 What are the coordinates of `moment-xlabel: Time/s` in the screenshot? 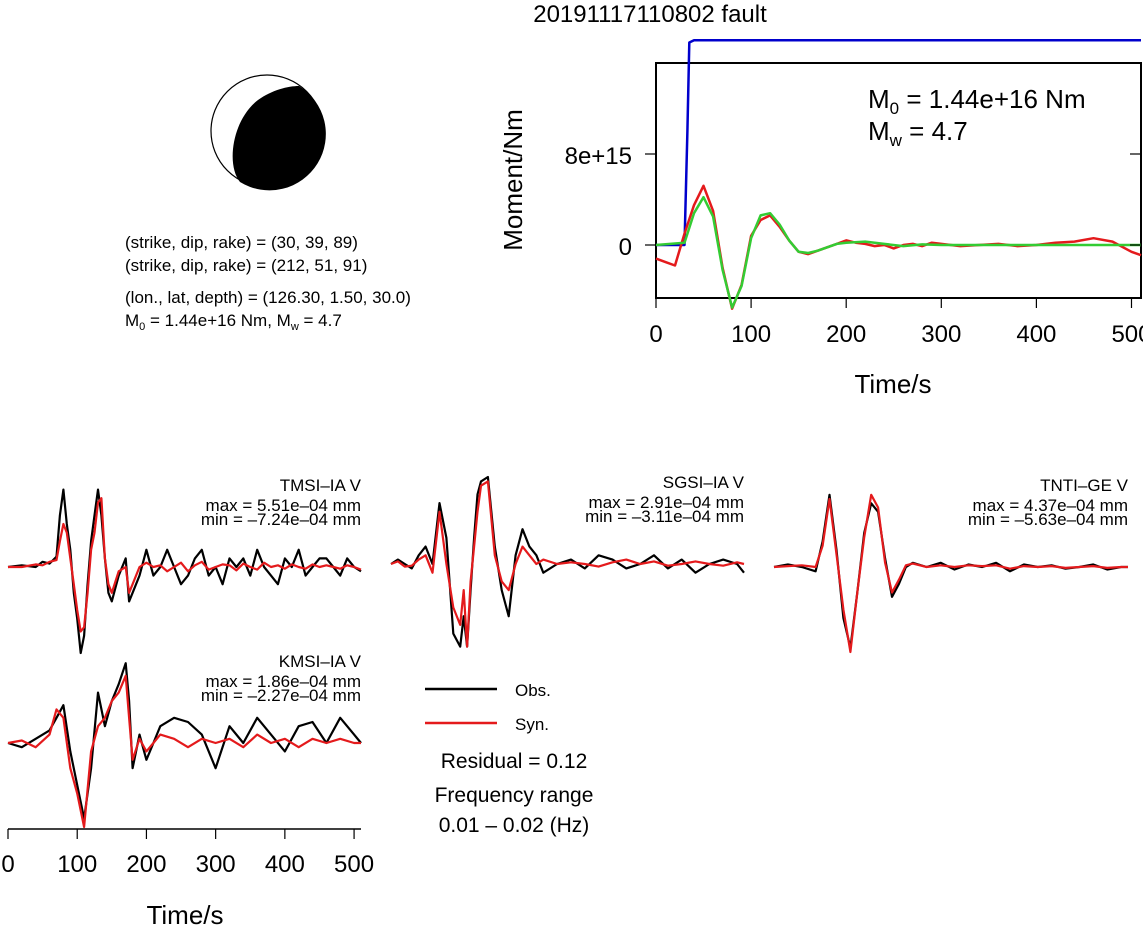 It's located at (892, 384).